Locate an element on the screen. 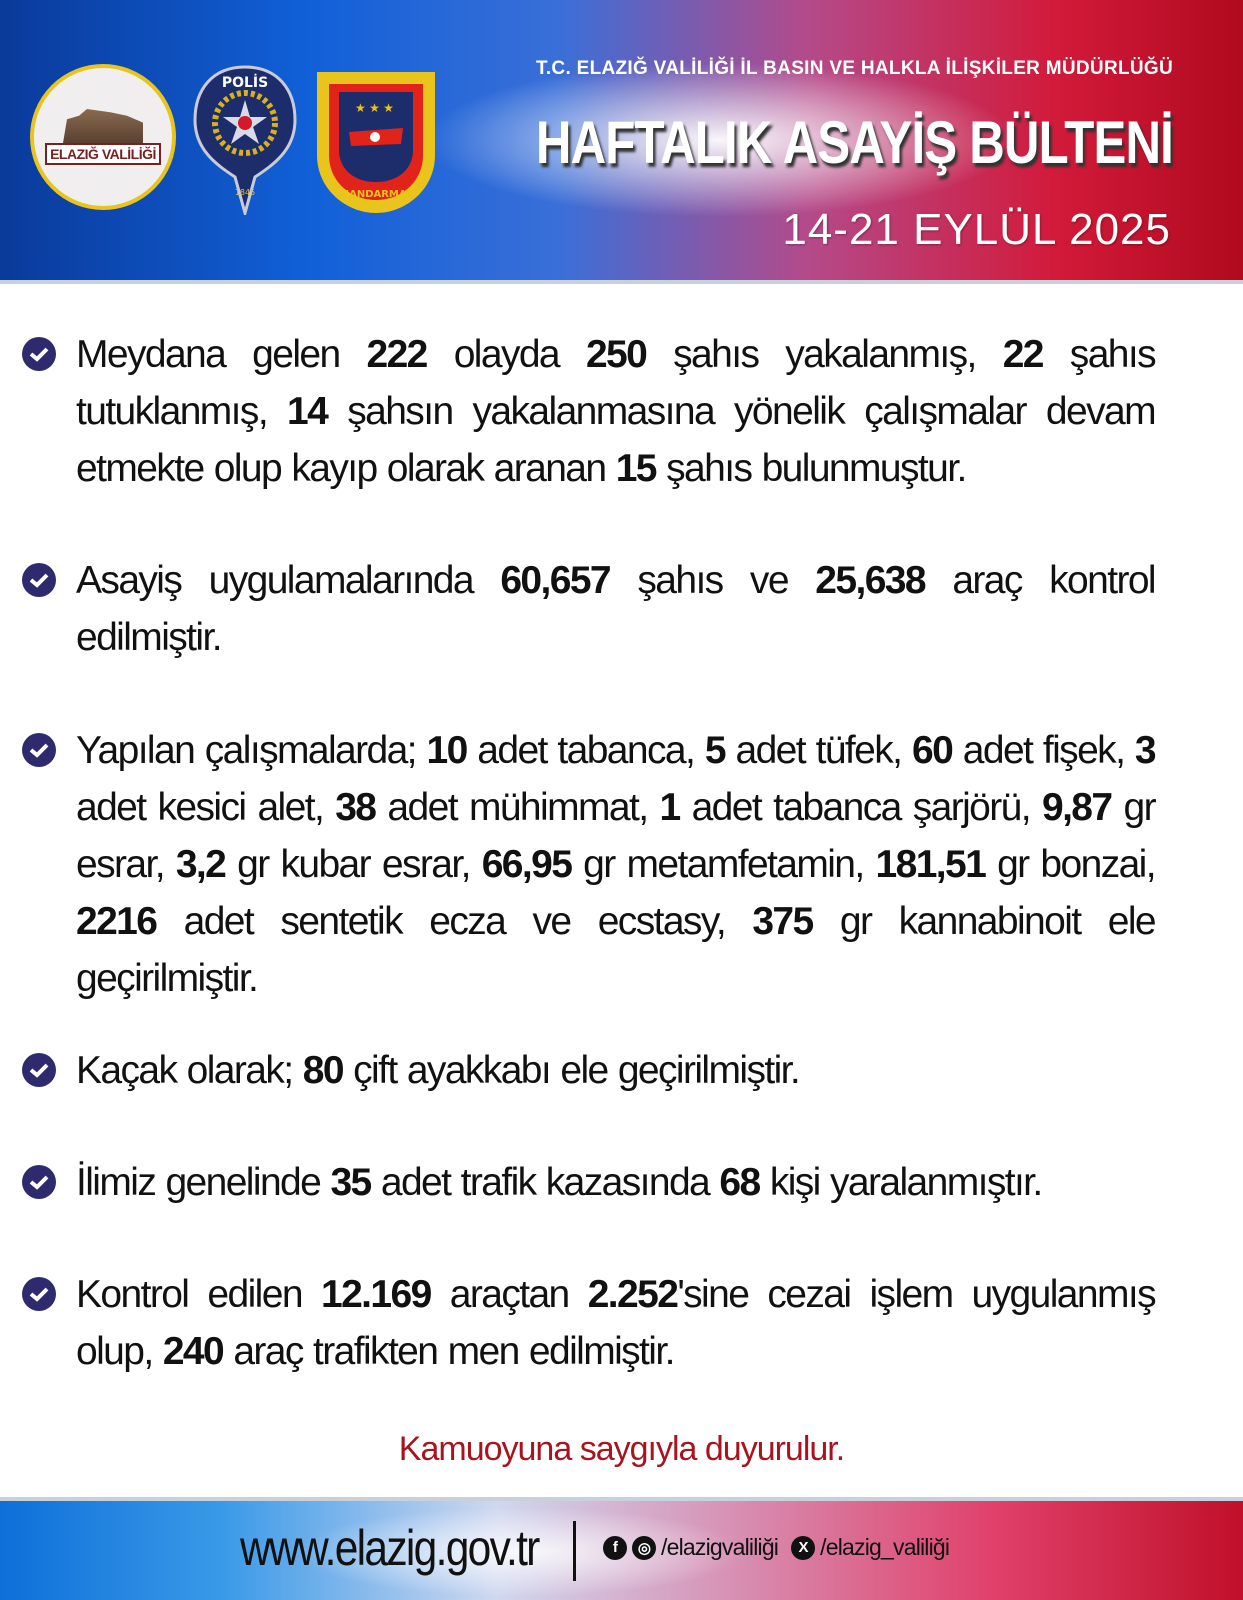 The width and height of the screenshot is (1243, 1600). text-segment: adet sentetik ecza ve ecstasy, is located at coordinates (454, 921).